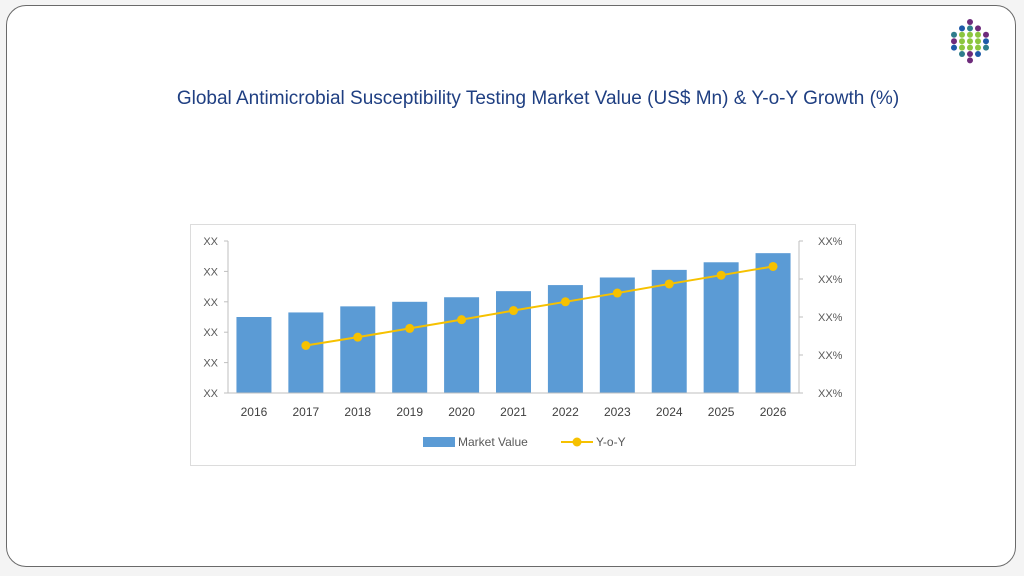 The image size is (1024, 576). I want to click on legend-marker-yoy, so click(577, 442).